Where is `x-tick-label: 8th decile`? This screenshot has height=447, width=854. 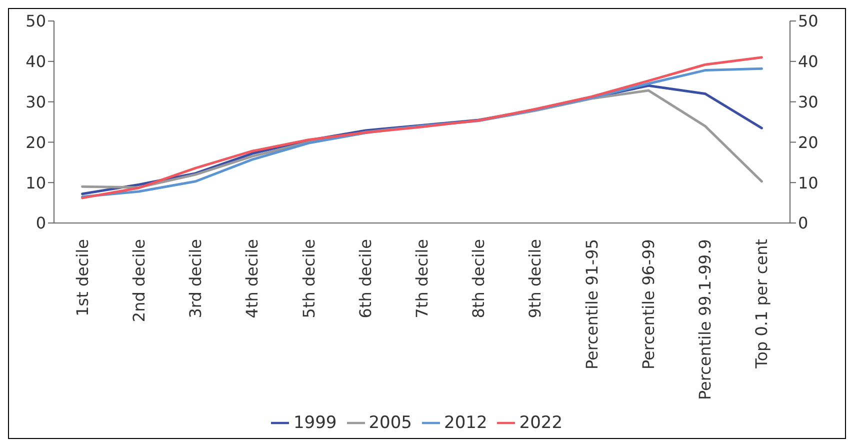 x-tick-label: 8th decile is located at coordinates (478, 278).